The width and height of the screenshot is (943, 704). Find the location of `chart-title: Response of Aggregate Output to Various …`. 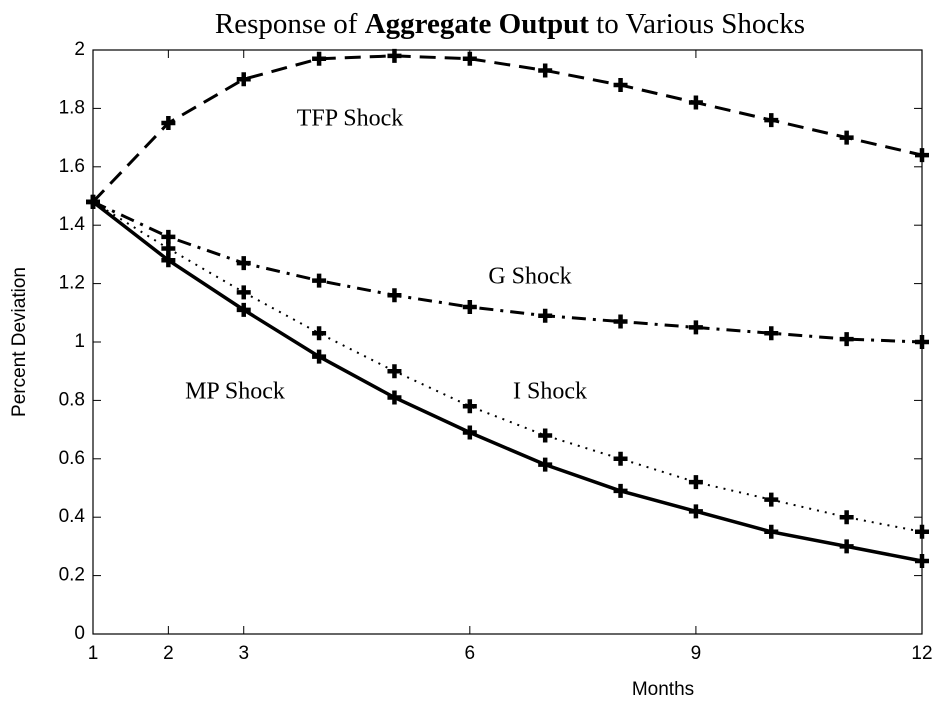

chart-title: Response of Aggregate Output to Various … is located at coordinates (510, 24).